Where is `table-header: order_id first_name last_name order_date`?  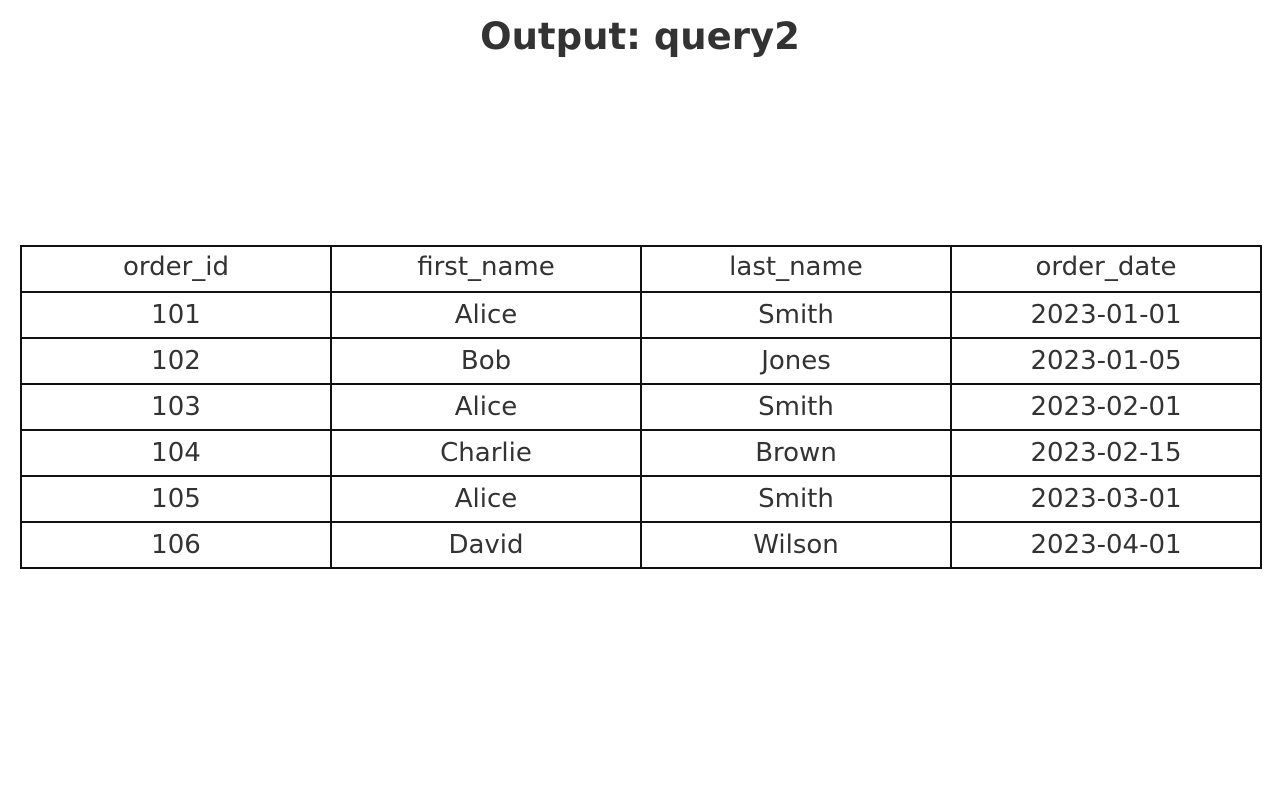
table-header: order_id first_name last_name order_date is located at coordinates (641, 269).